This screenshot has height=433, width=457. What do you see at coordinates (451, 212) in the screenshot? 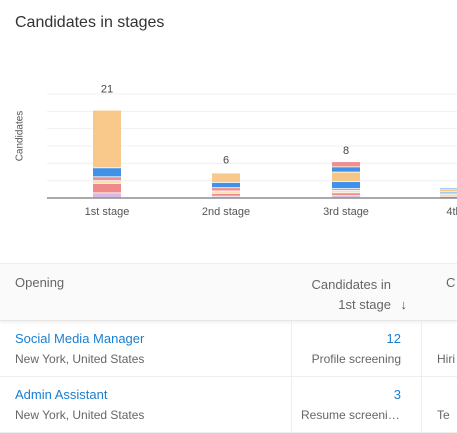
I see `x-tick-label: 4th` at bounding box center [451, 212].